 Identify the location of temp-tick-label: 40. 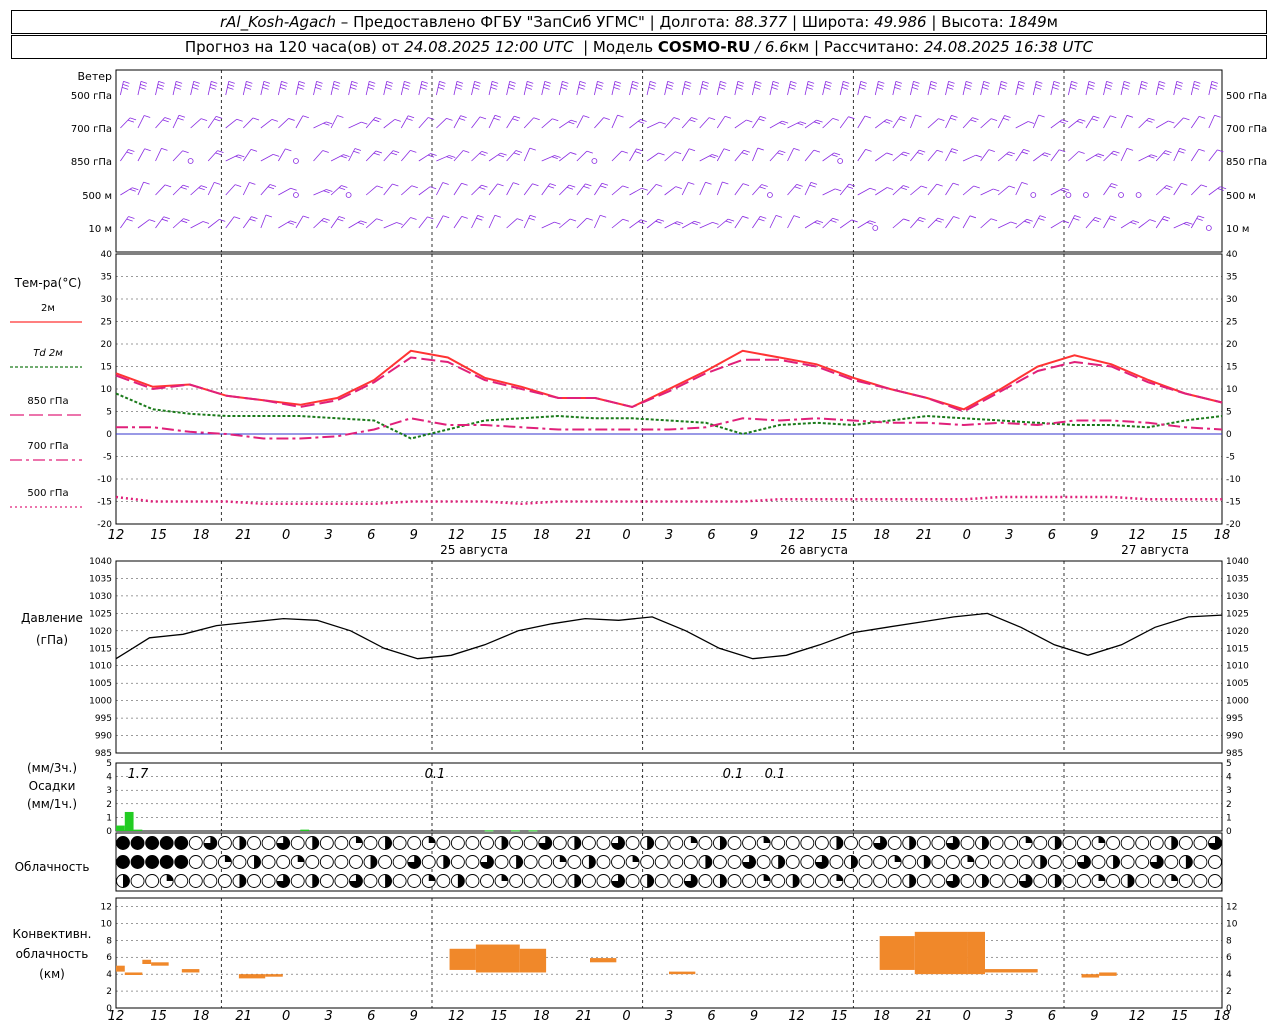
(107, 255).